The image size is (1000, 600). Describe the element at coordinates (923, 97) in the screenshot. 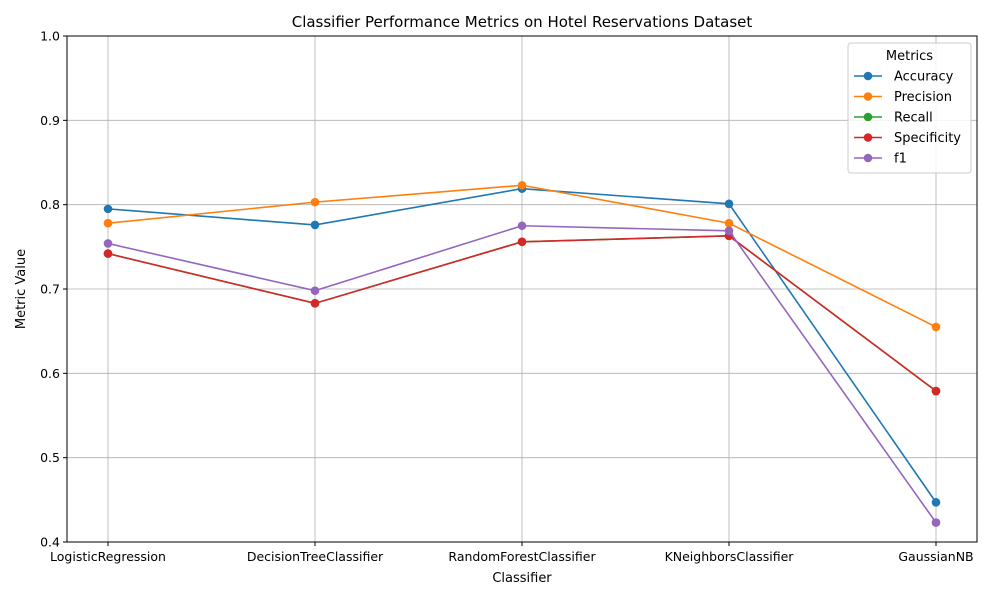

I see `legend-label: Precision` at that location.